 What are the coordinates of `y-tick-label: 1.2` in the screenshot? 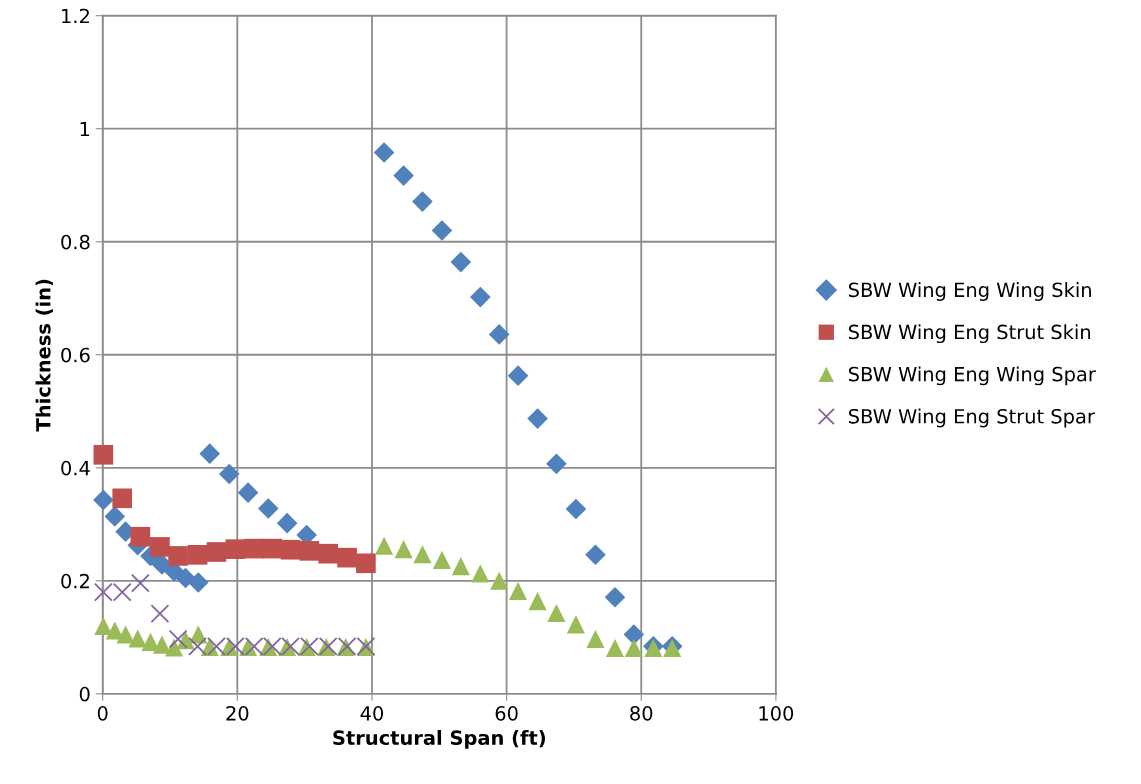 It's located at (75, 16).